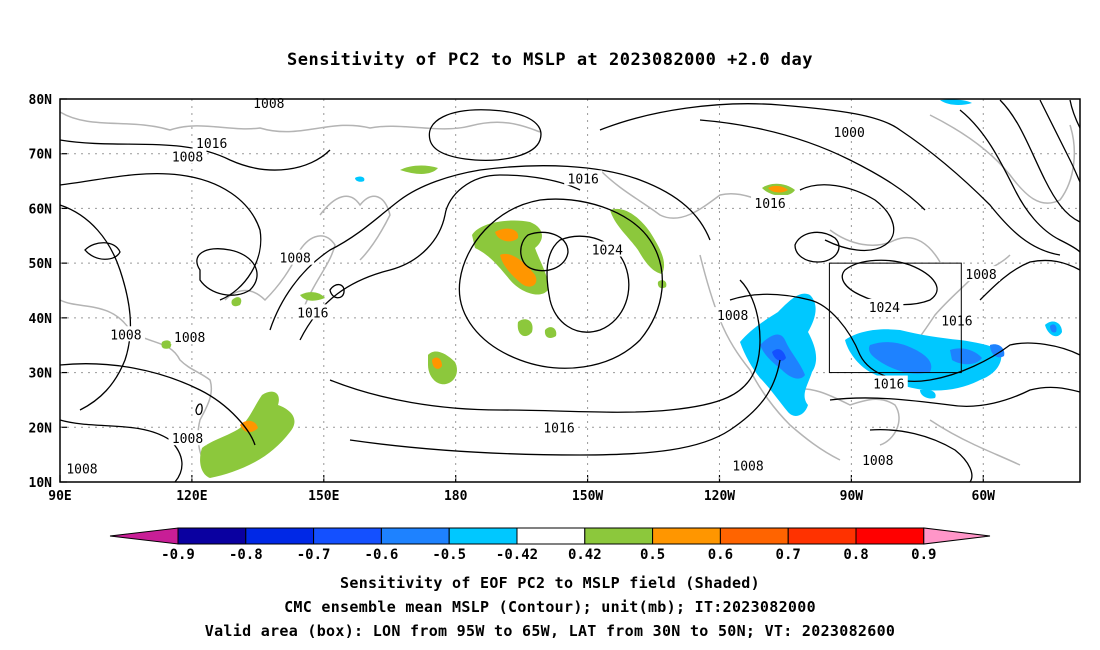 The width and height of the screenshot is (1100, 650). What do you see at coordinates (59, 496) in the screenshot?
I see `lon-tick-label: 90E` at bounding box center [59, 496].